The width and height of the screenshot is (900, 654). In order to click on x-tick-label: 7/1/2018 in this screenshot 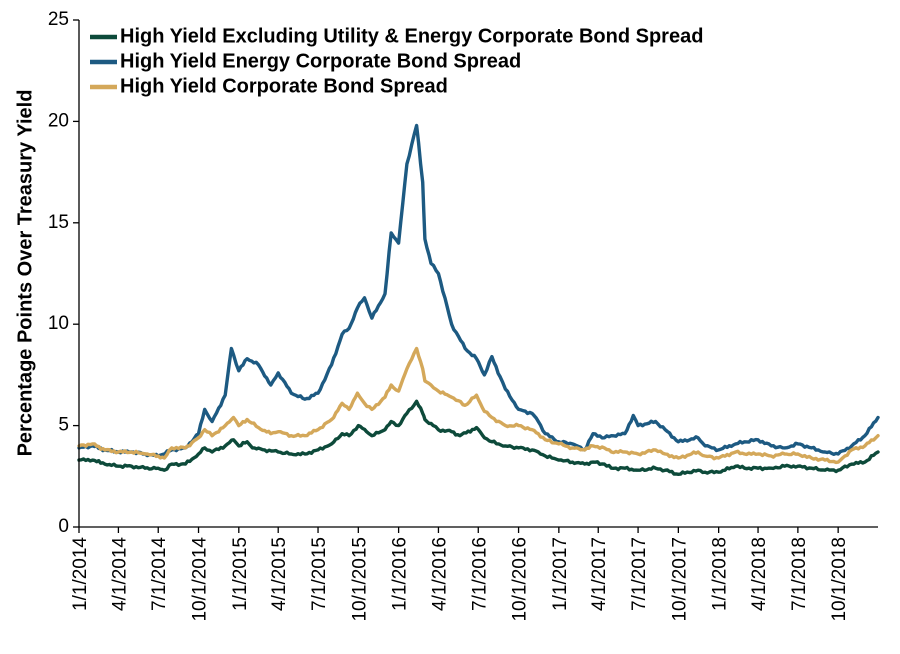, I will do `click(799, 574)`.